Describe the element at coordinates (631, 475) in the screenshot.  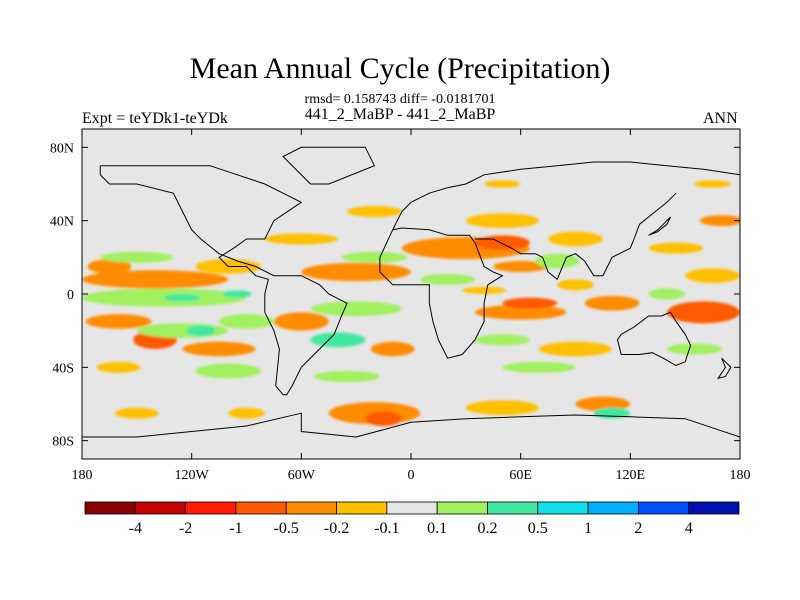
I see `x-tick-label: 120E` at that location.